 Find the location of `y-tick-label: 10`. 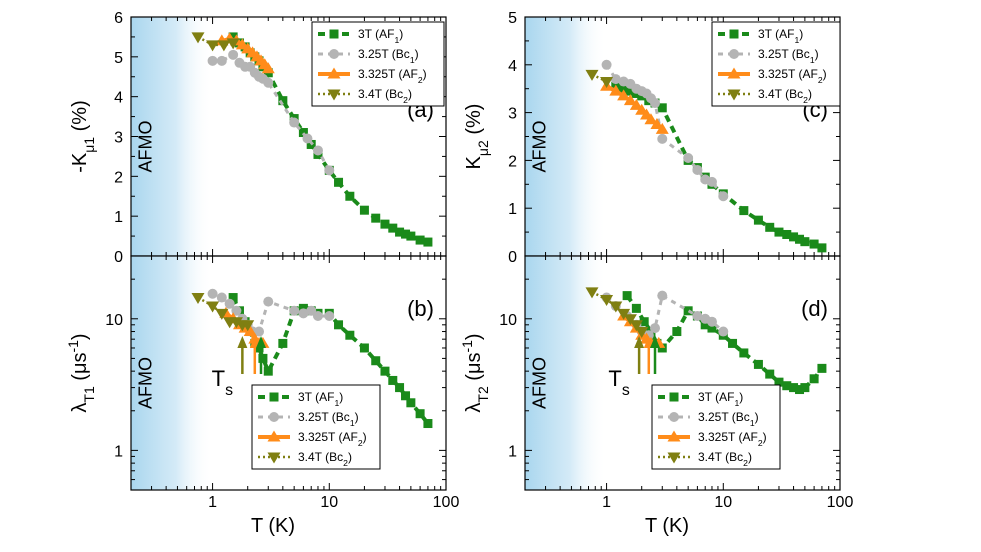

y-tick-label: 10 is located at coordinates (114, 320).